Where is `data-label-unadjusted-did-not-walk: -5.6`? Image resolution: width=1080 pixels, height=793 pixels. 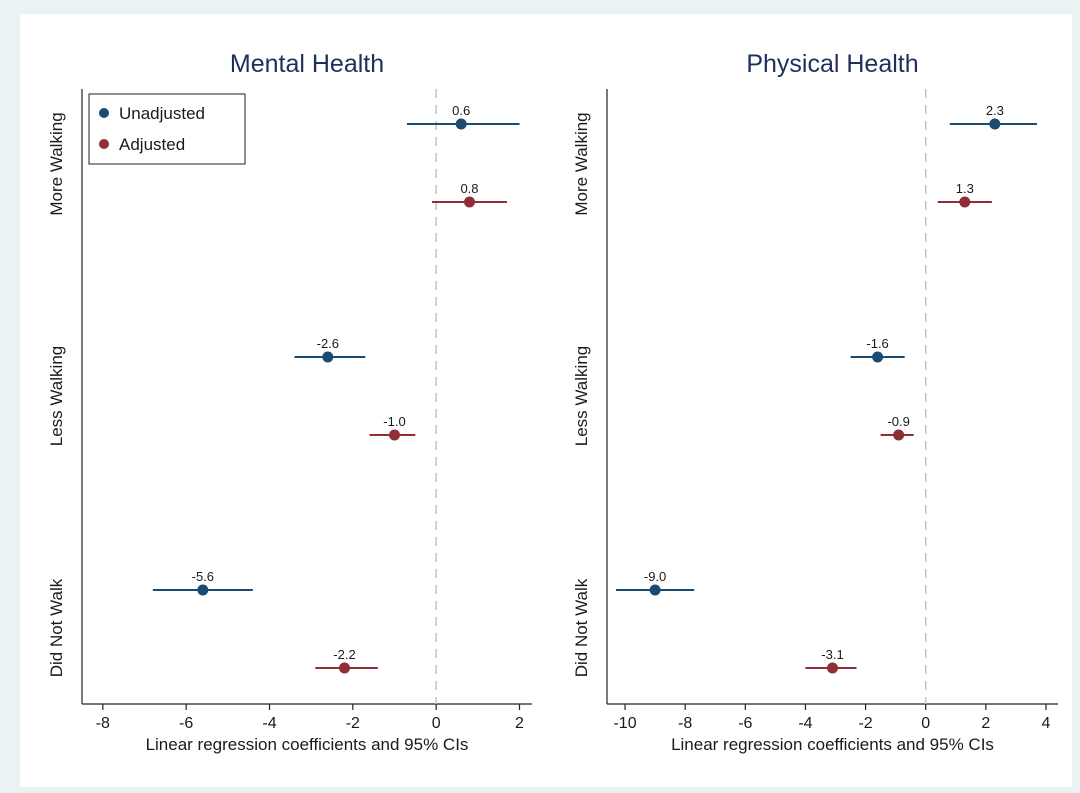 data-label-unadjusted-did-not-walk: -5.6 is located at coordinates (203, 576).